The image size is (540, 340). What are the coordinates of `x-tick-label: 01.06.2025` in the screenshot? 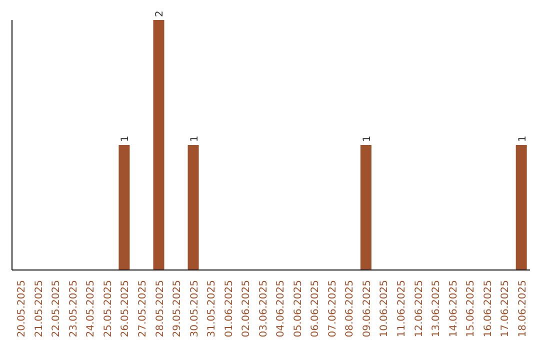 It's located at (229, 309).